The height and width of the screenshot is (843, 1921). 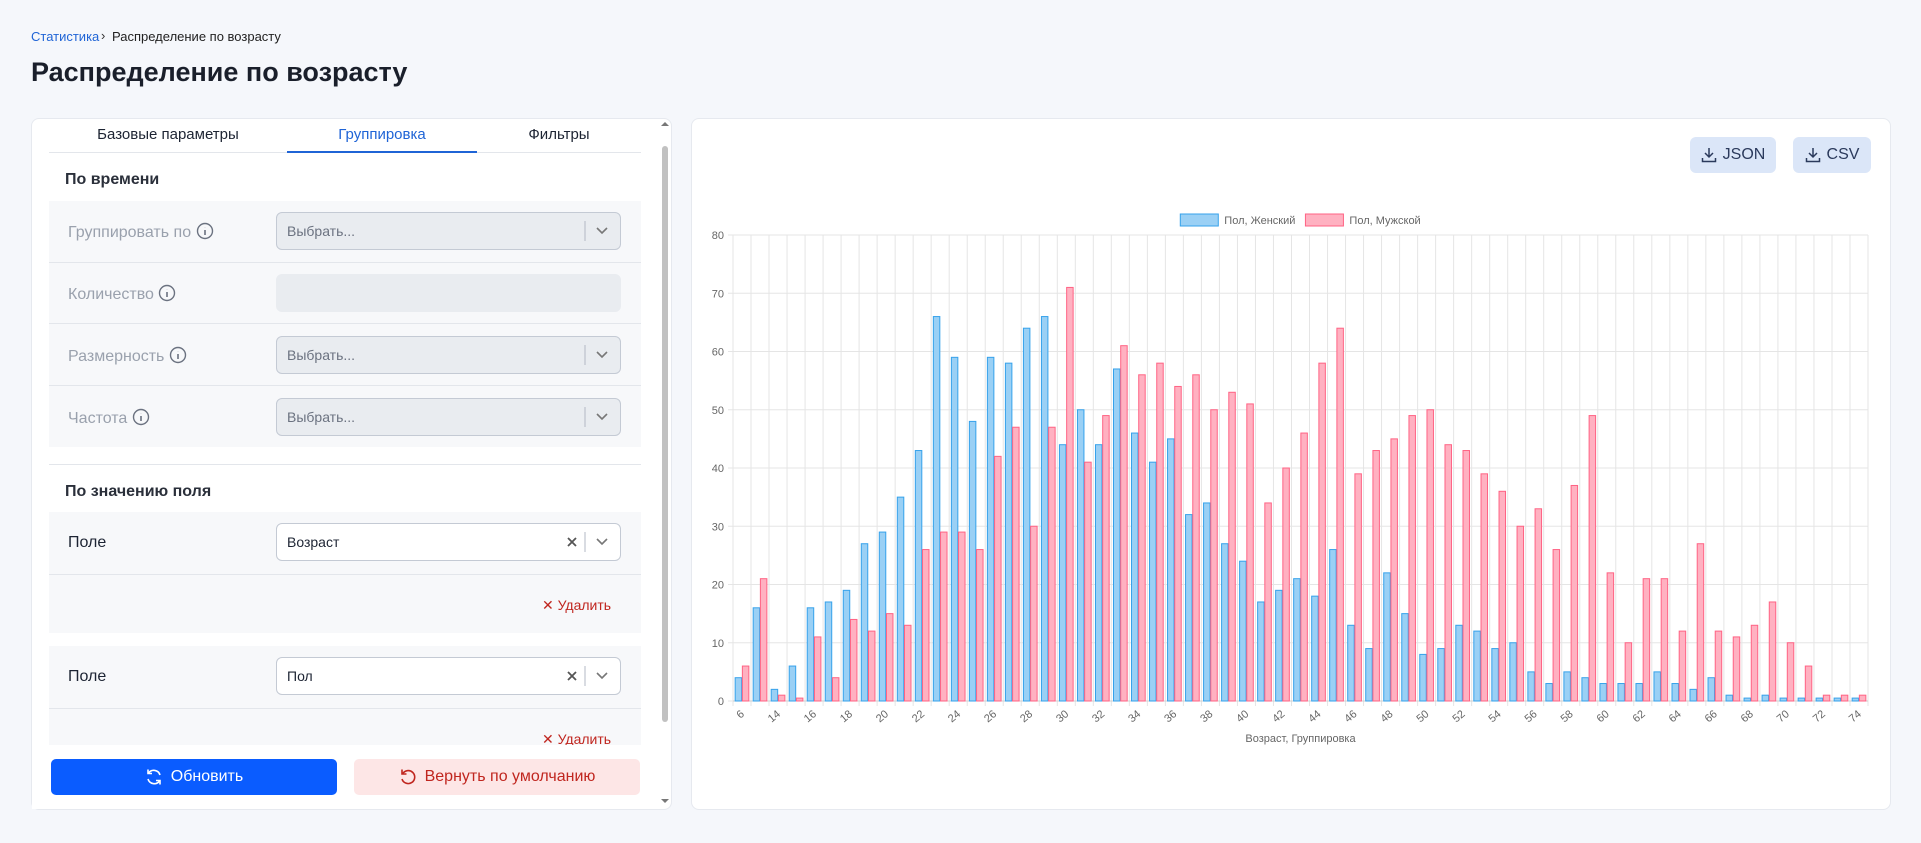 I want to click on x-tick-label: 24, so click(x=954, y=716).